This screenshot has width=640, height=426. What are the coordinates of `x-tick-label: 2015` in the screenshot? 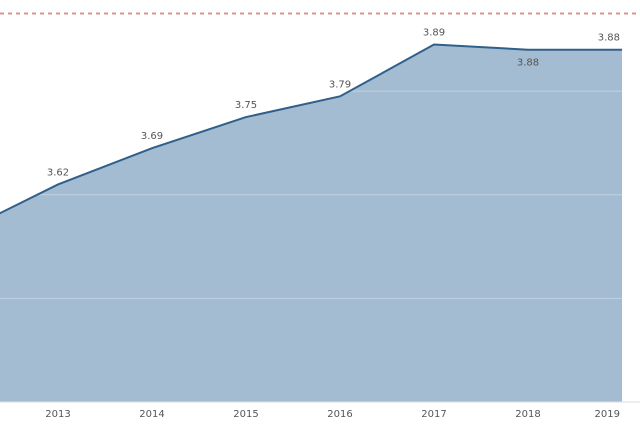 It's located at (245, 414).